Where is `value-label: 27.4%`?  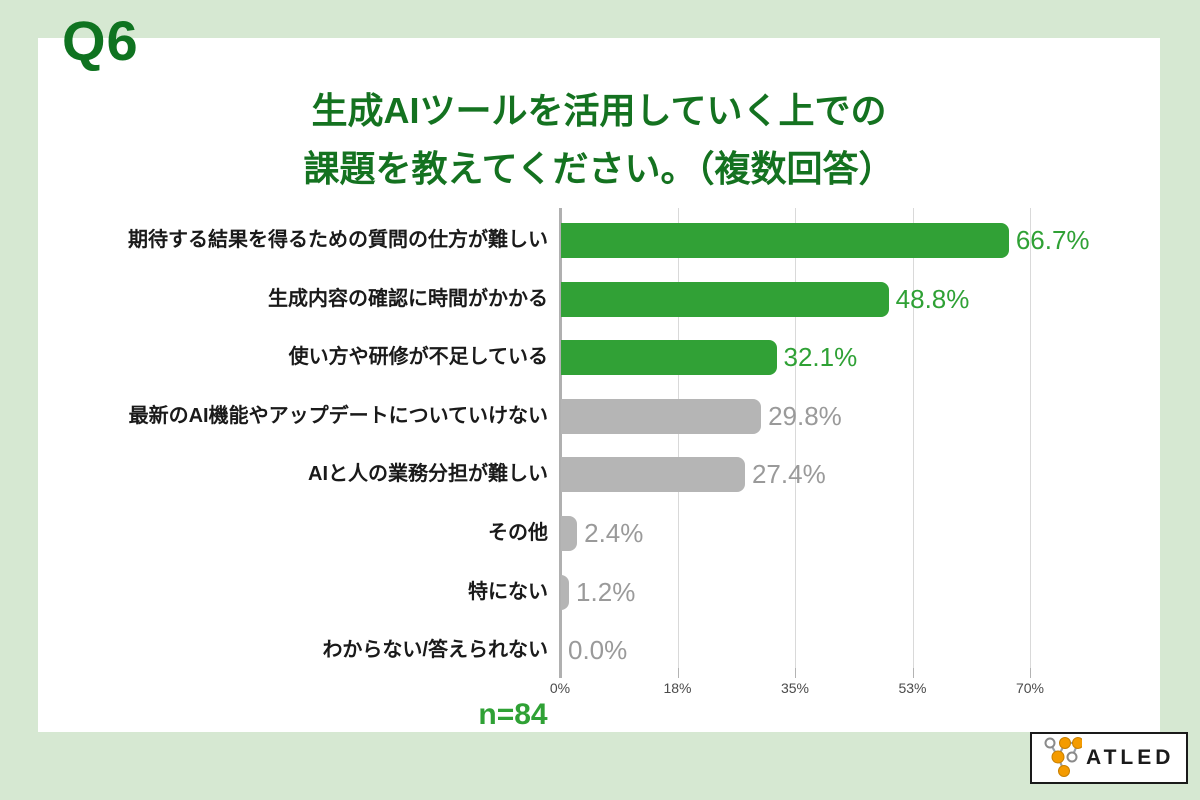 value-label: 27.4% is located at coordinates (788, 474).